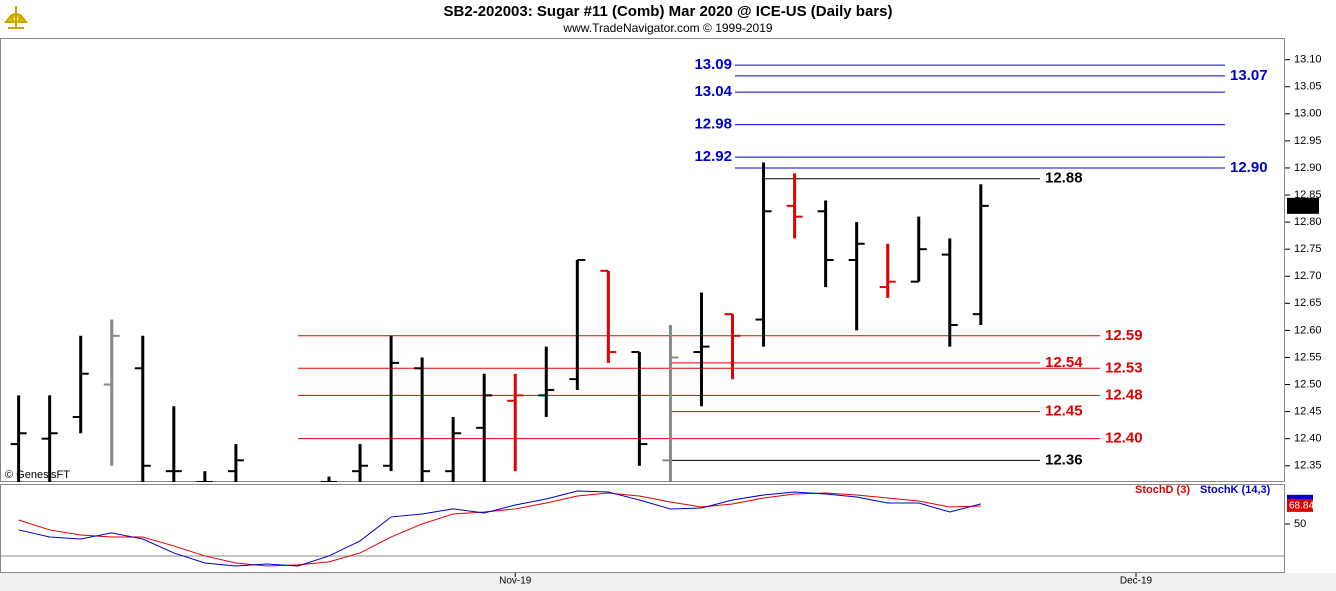 The width and height of the screenshot is (1336, 591). Describe the element at coordinates (1308, 439) in the screenshot. I see `y-tick-label: 12.40` at that location.